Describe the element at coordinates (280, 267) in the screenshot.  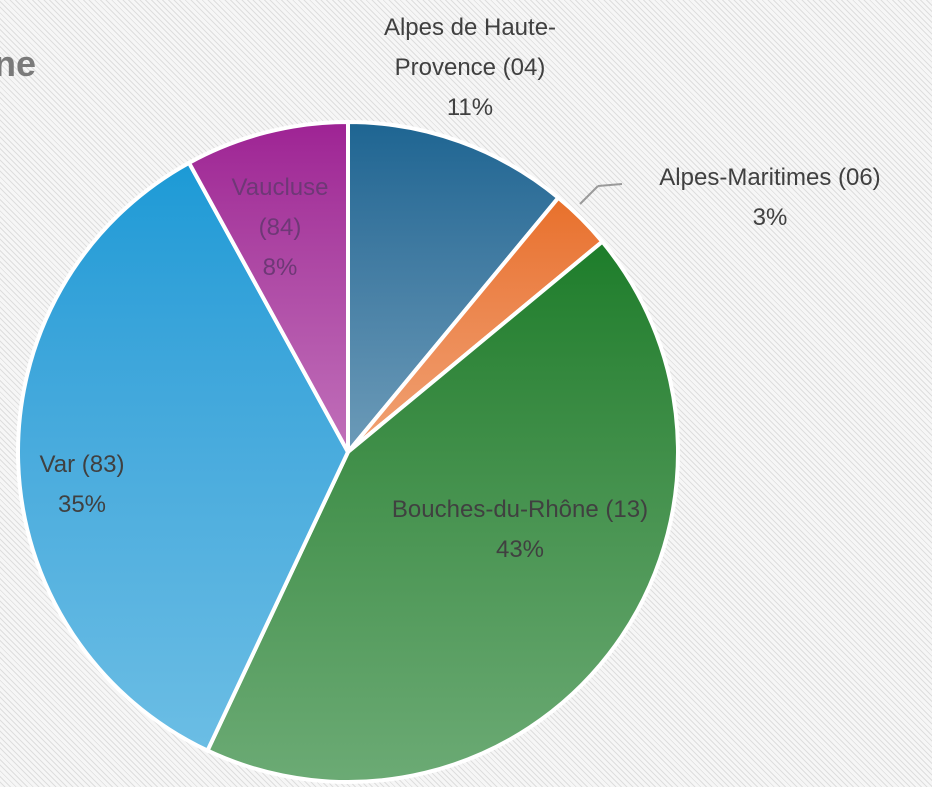
I see `value-label: 8%` at that location.